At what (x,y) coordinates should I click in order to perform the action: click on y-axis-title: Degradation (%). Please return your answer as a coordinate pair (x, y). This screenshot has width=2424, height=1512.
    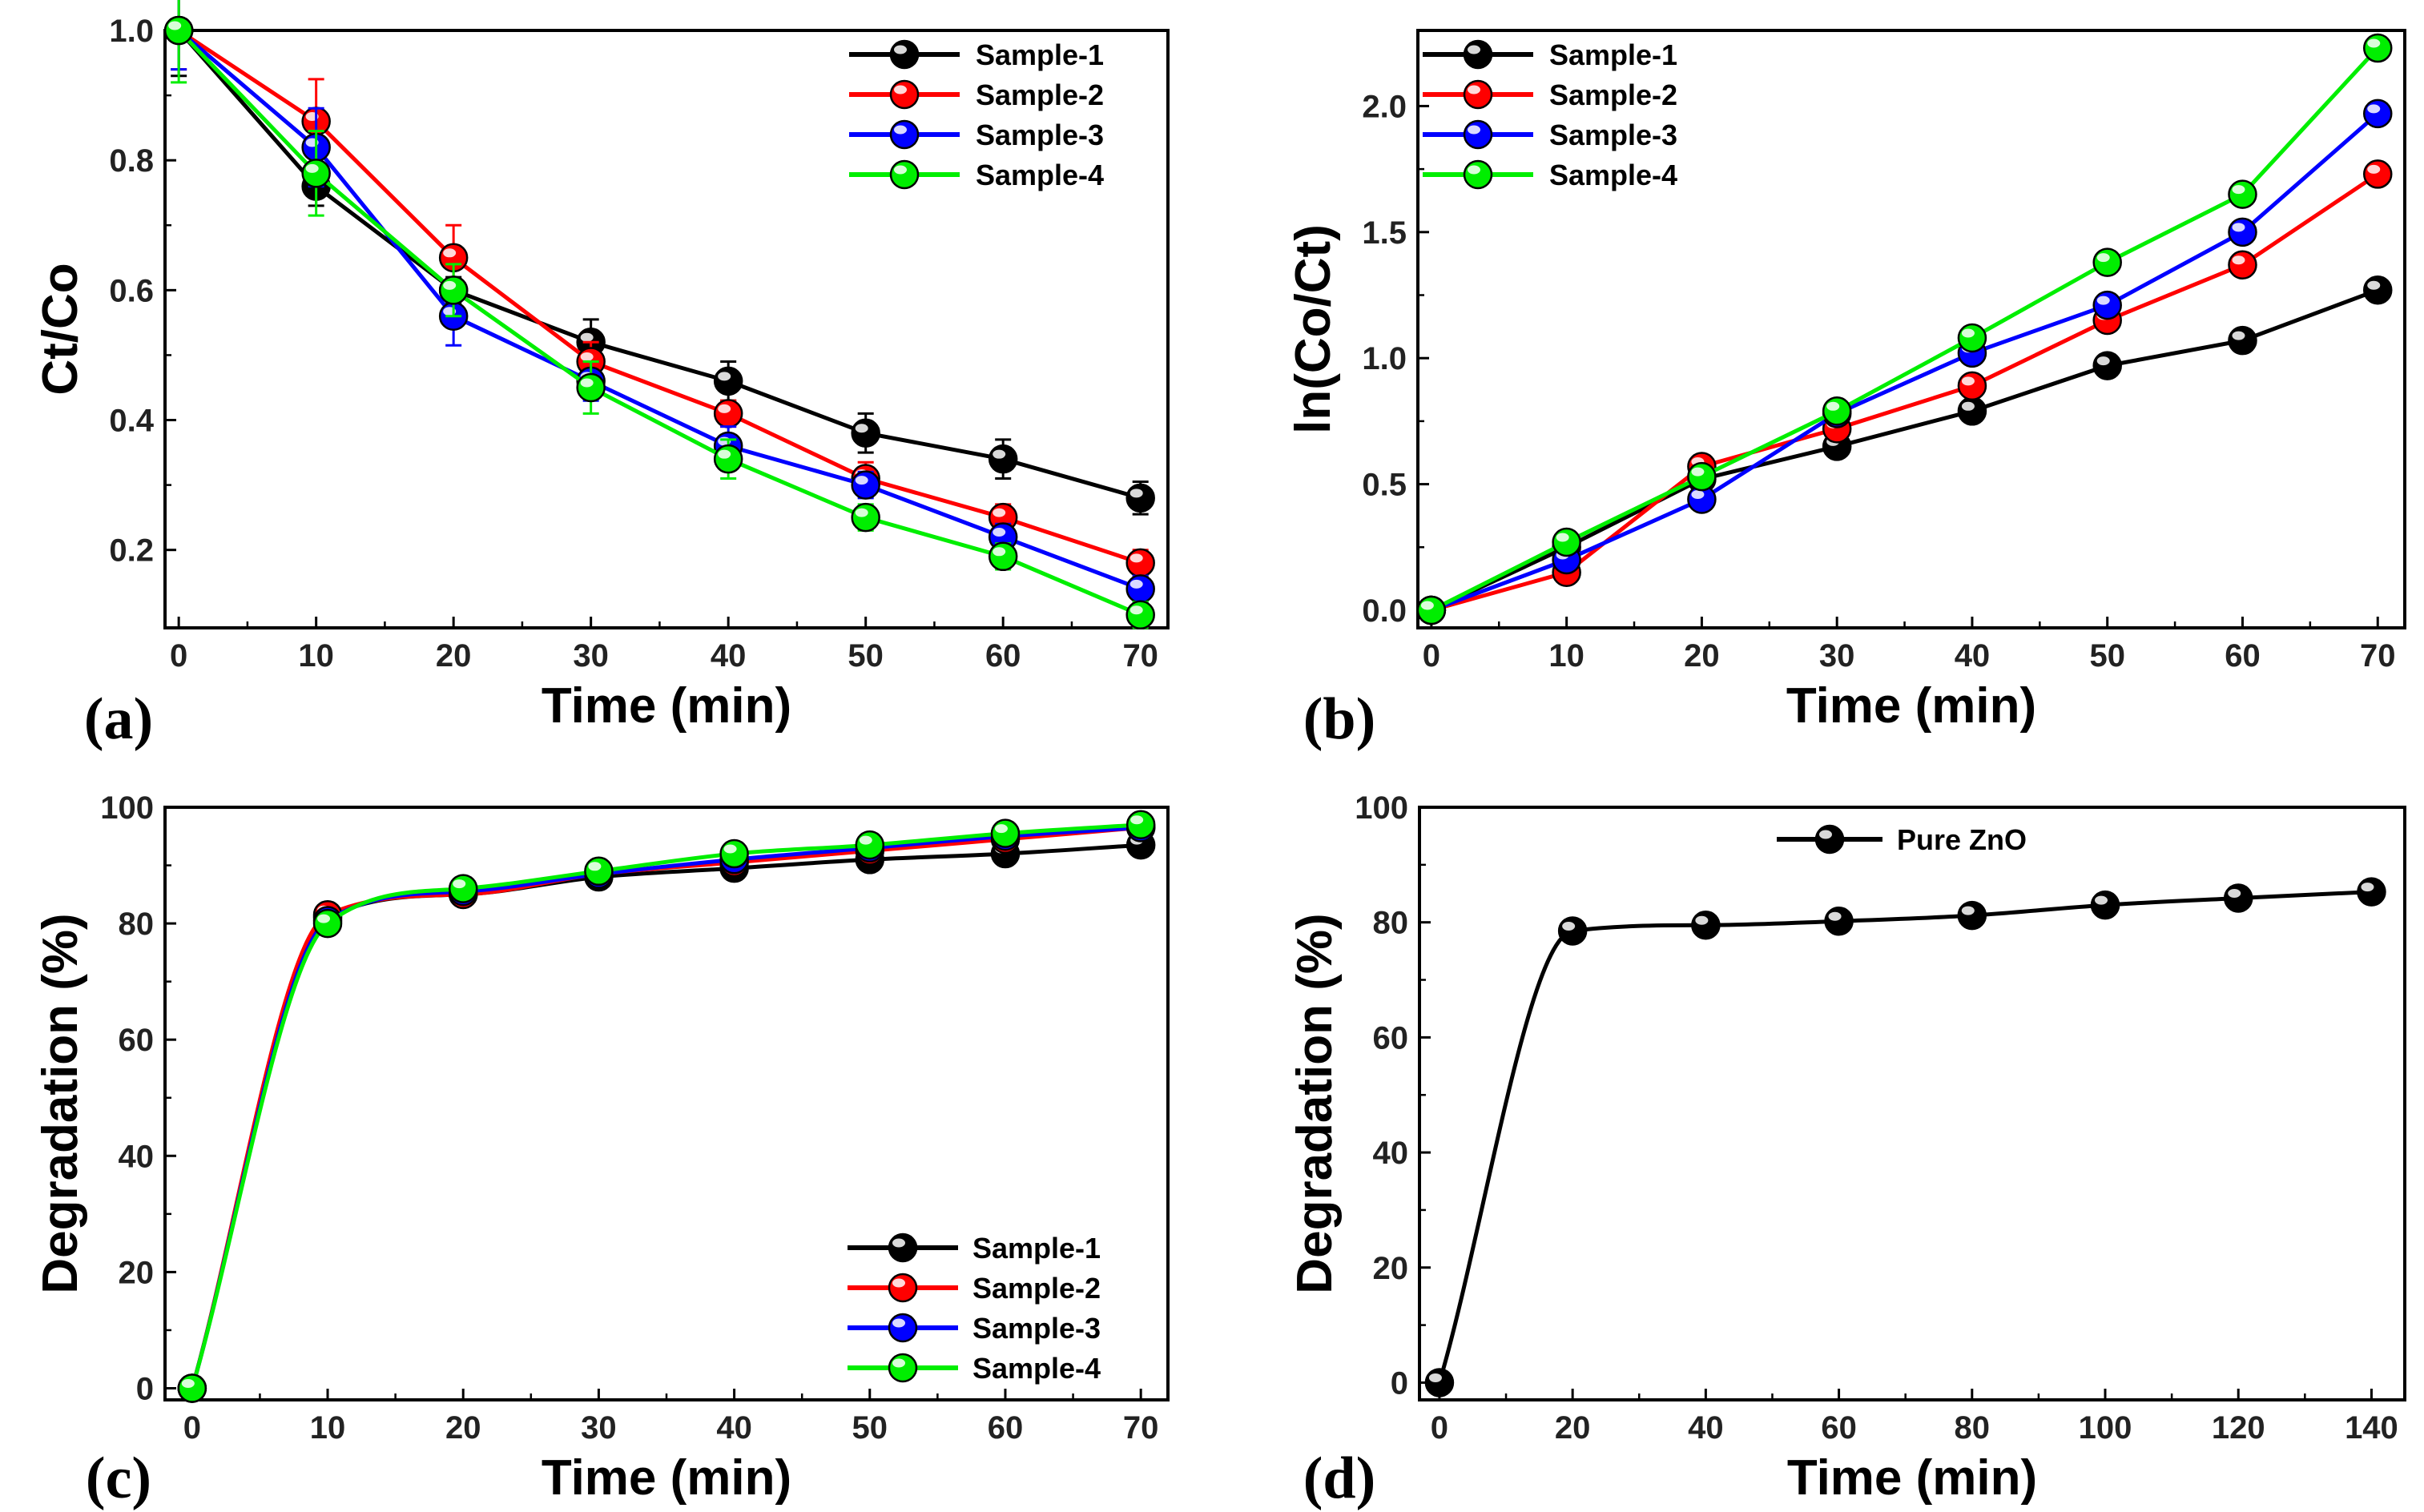
    Looking at the image, I should click on (1315, 1103).